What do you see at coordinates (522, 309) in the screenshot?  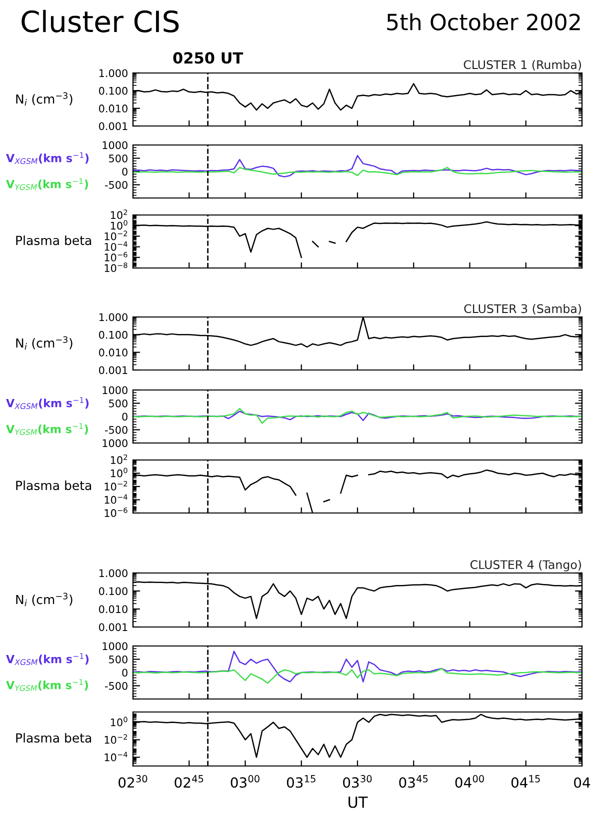 I see `text: CLUSTER 3 (Samba)` at bounding box center [522, 309].